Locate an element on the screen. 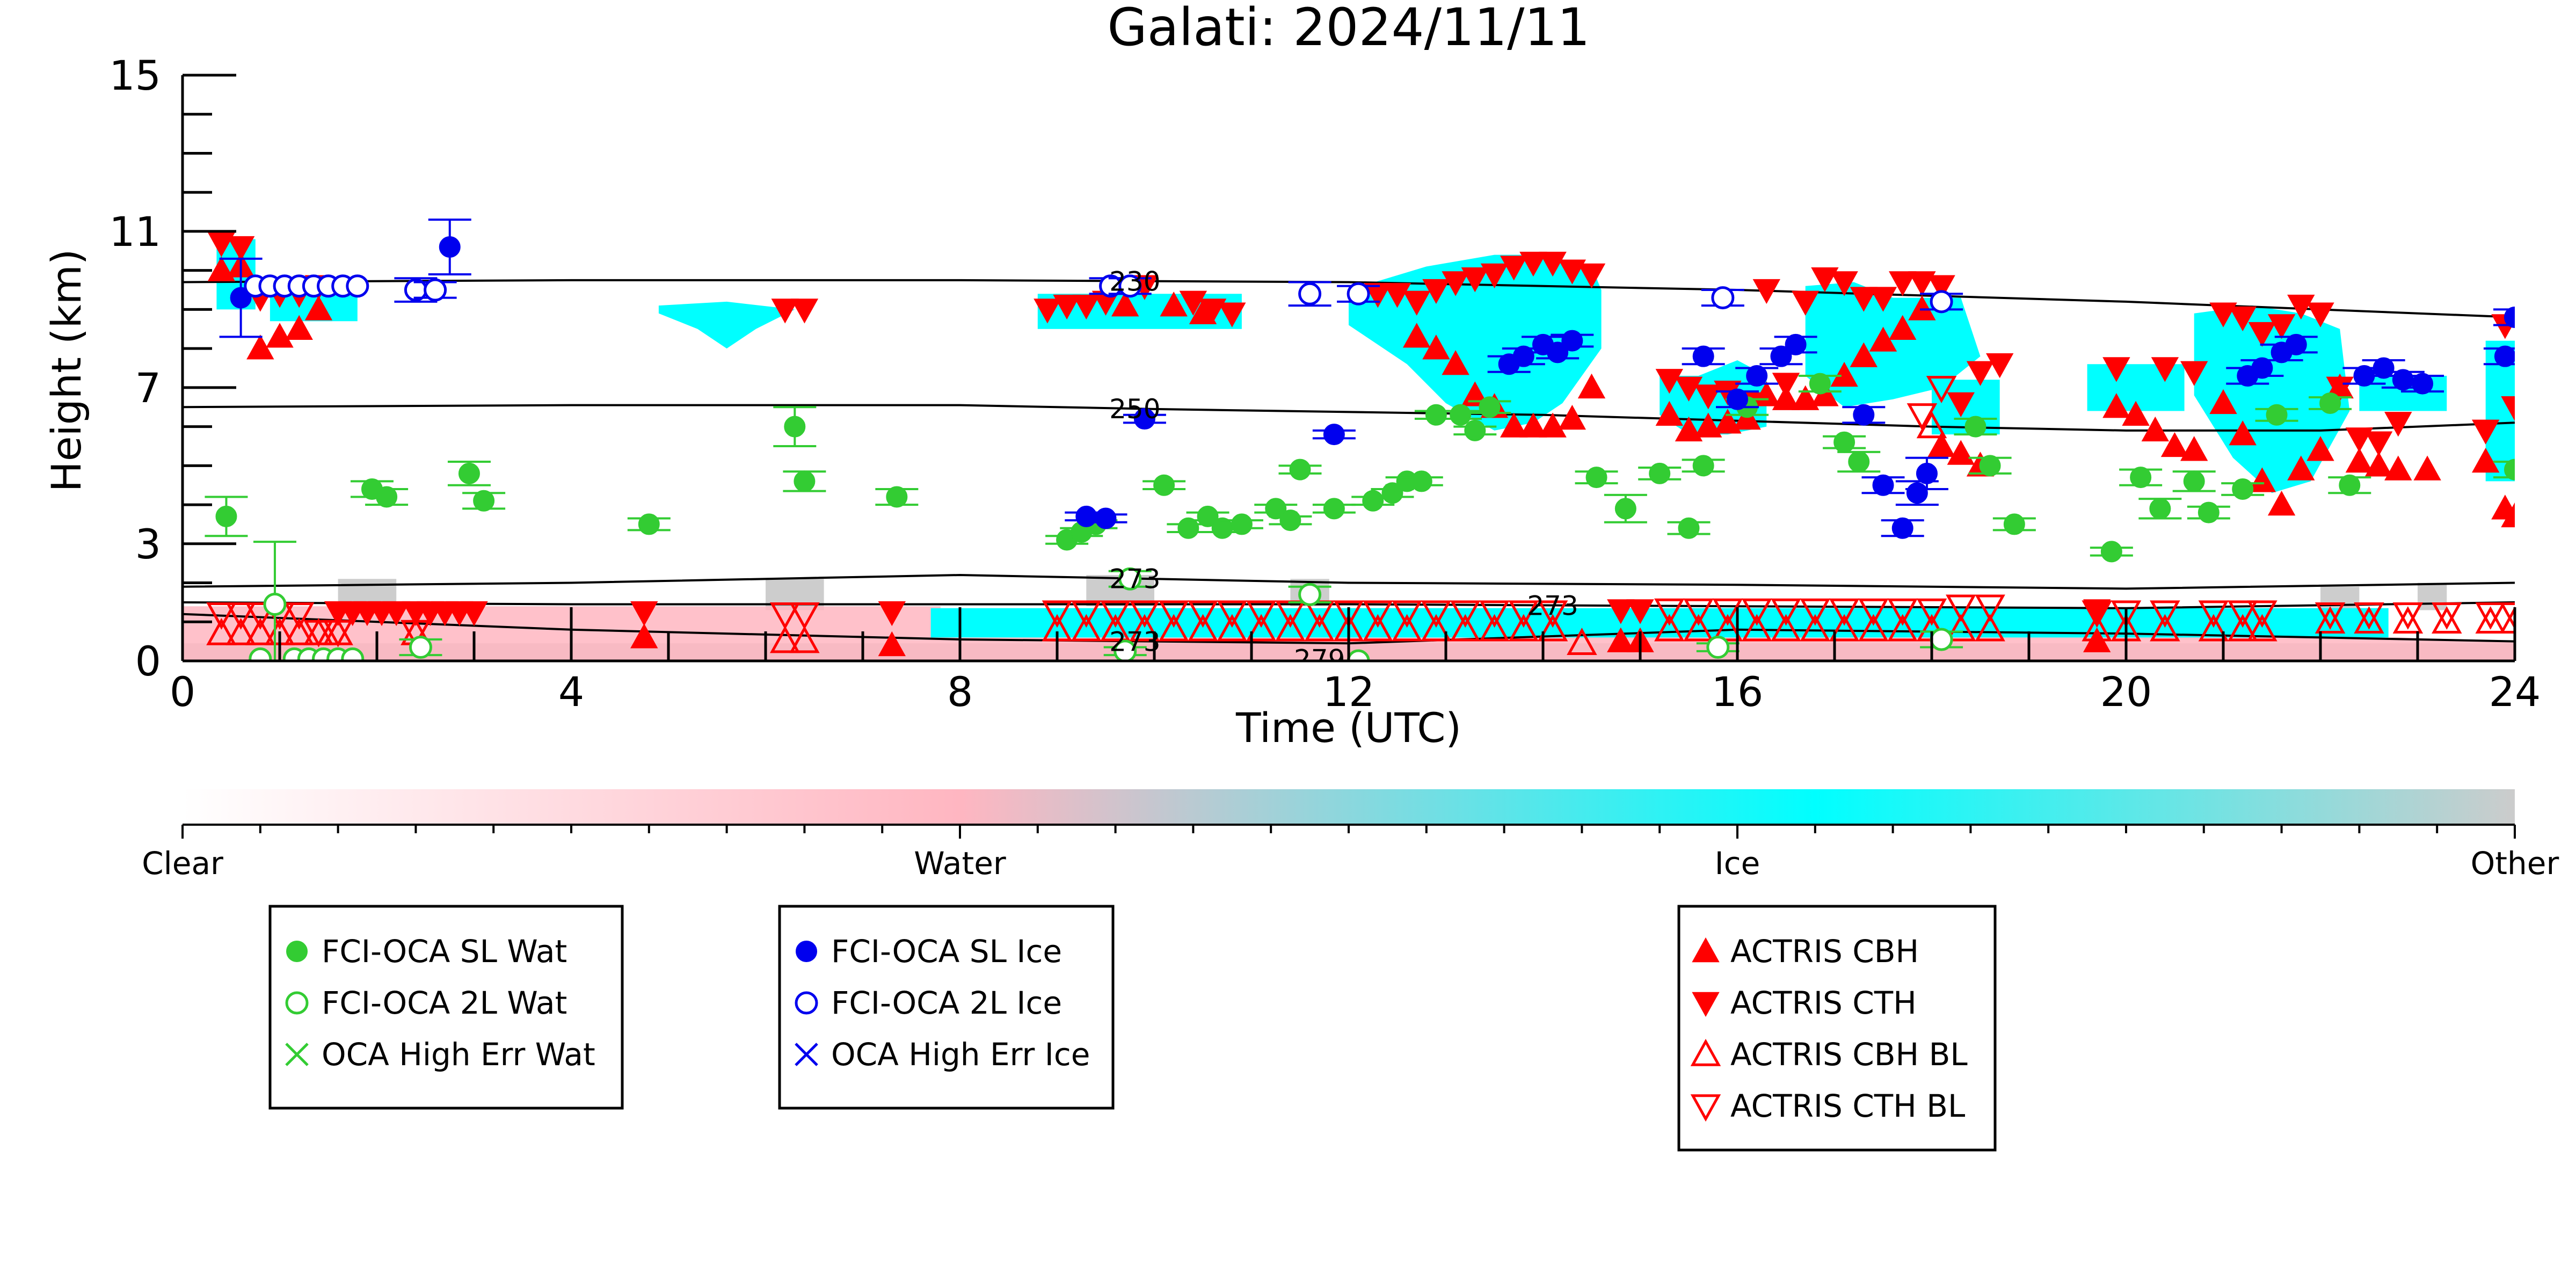 This screenshot has height=1288, width=2576. legend-item: FCI-OCA SL Ice is located at coordinates (929, 951).